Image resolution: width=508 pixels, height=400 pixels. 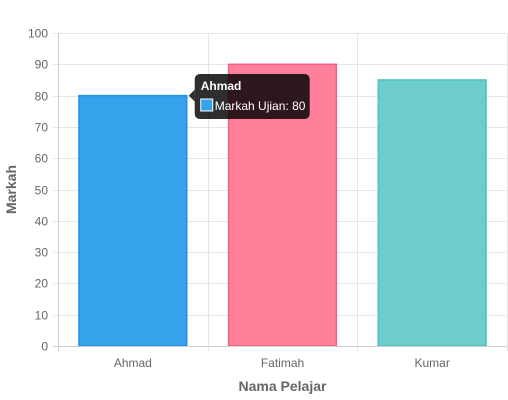 I want to click on x-tick-label: Ahmad, so click(x=133, y=363).